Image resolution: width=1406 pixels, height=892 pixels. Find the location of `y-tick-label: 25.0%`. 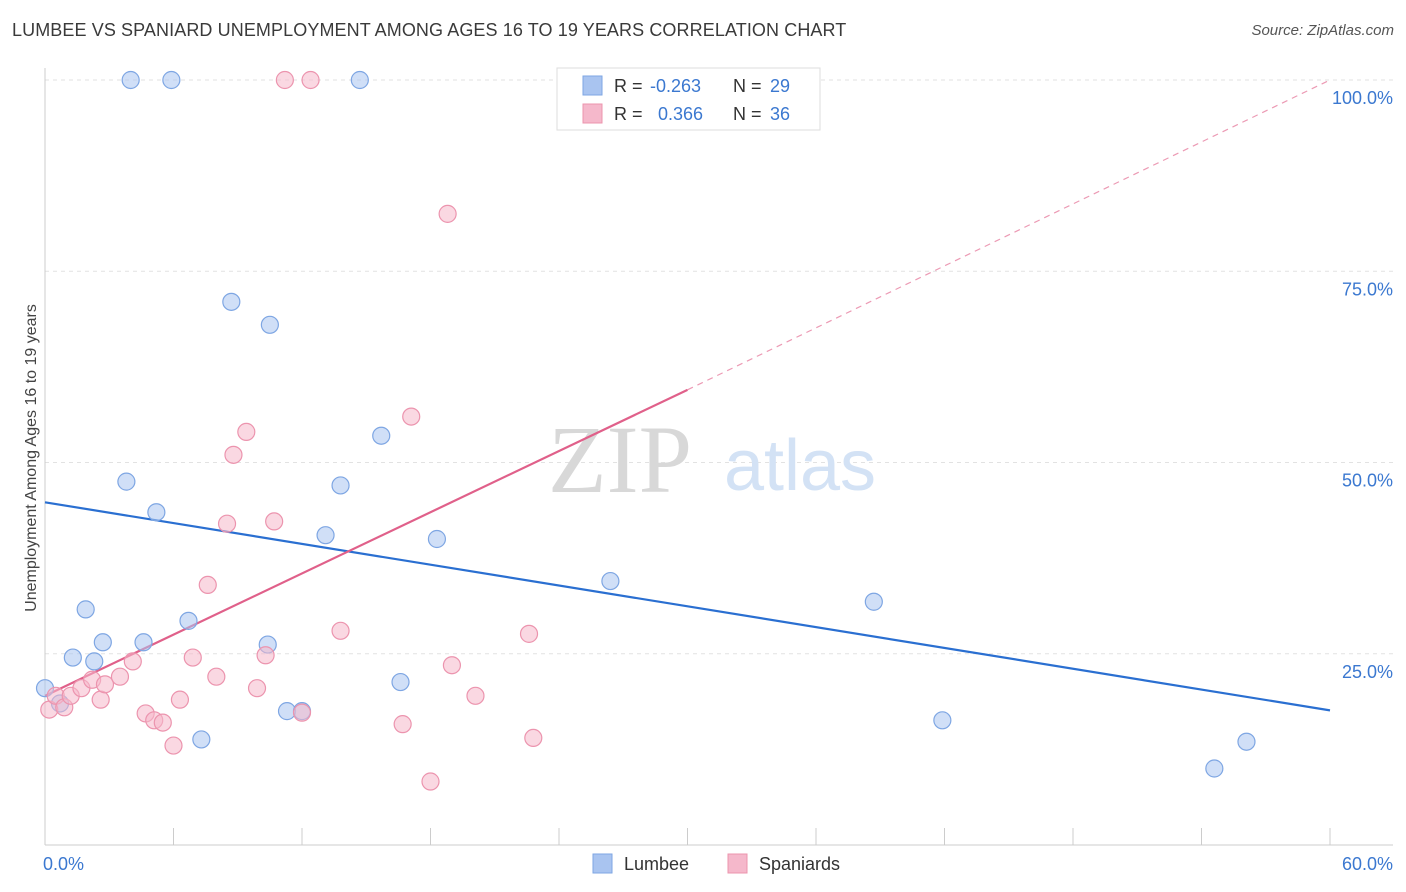

y-tick-label: 25.0% is located at coordinates (1367, 672).